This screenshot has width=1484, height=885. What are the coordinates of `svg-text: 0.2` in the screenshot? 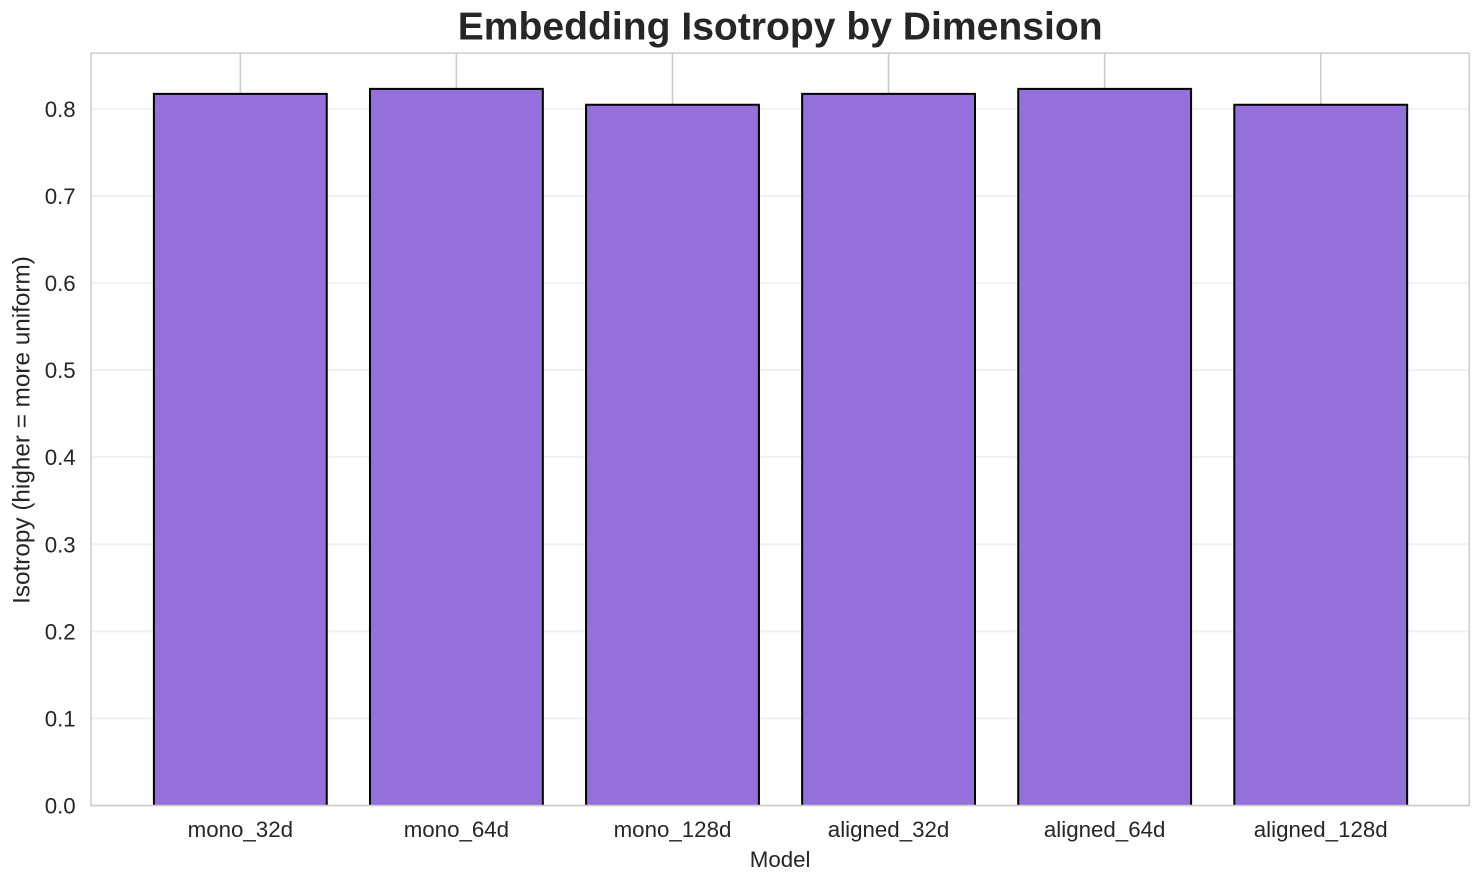 It's located at (60, 631).